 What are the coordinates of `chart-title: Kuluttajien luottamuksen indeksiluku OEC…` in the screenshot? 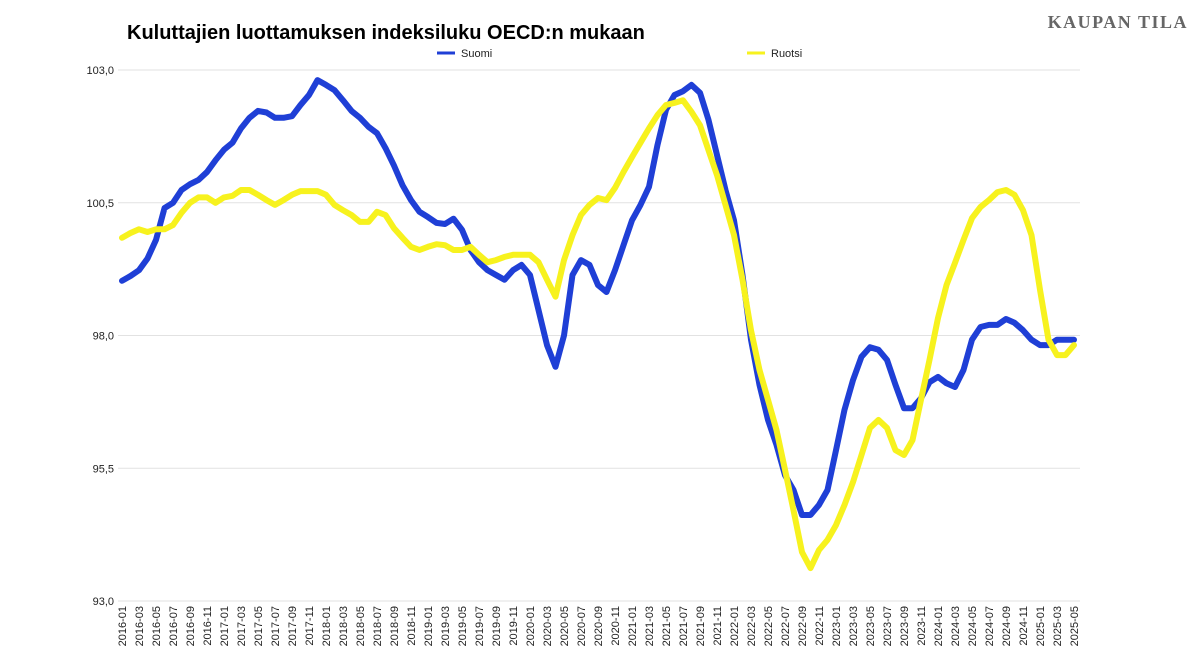 It's located at (386, 33).